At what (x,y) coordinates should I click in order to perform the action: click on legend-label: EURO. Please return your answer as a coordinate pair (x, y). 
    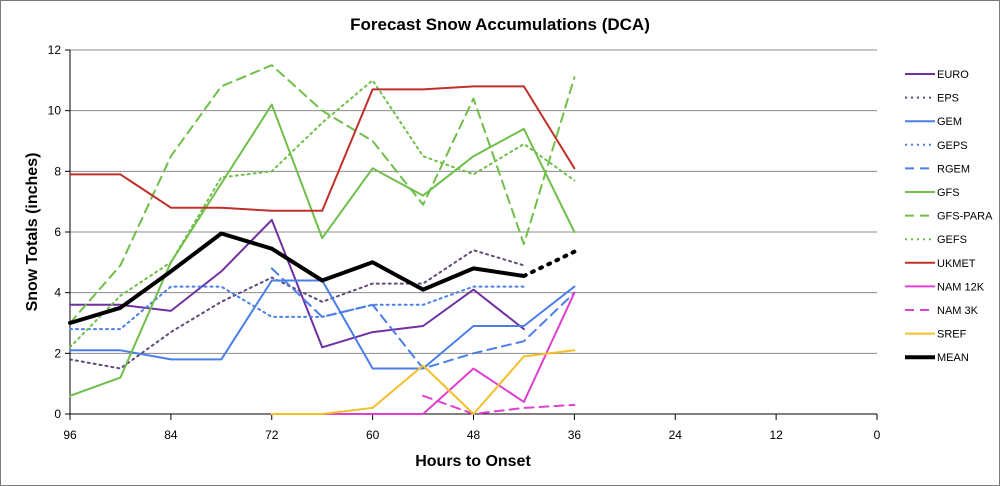
    Looking at the image, I should click on (953, 75).